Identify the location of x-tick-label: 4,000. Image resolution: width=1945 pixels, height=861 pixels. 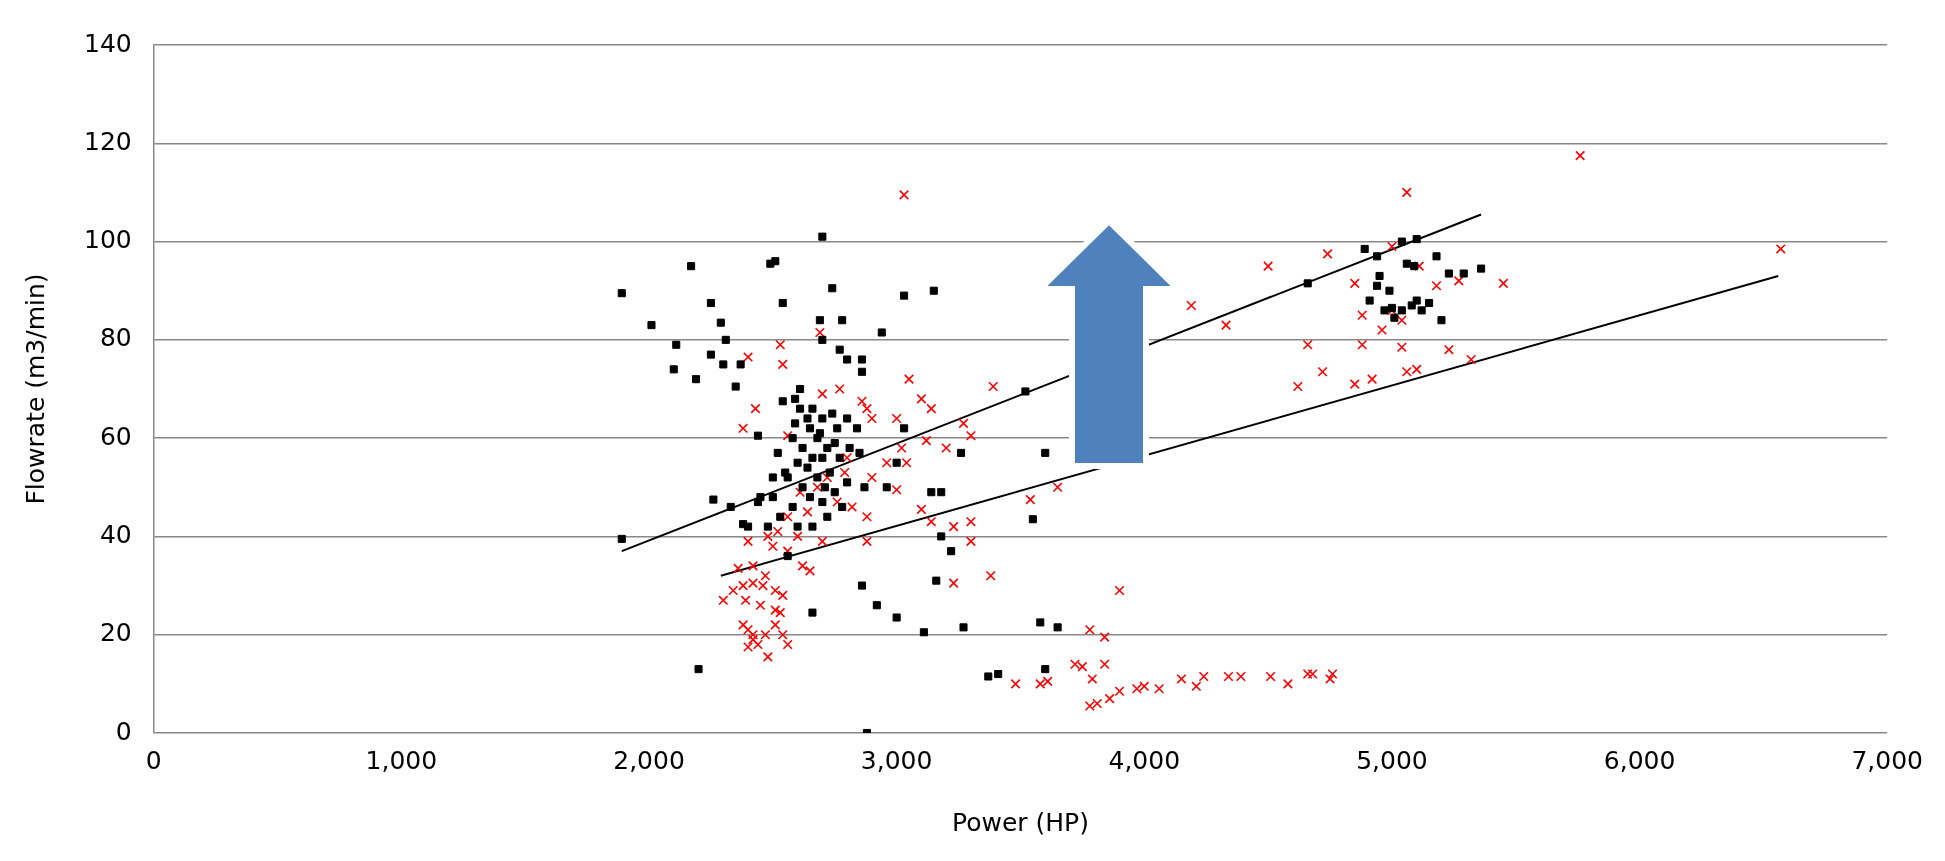
(1144, 760).